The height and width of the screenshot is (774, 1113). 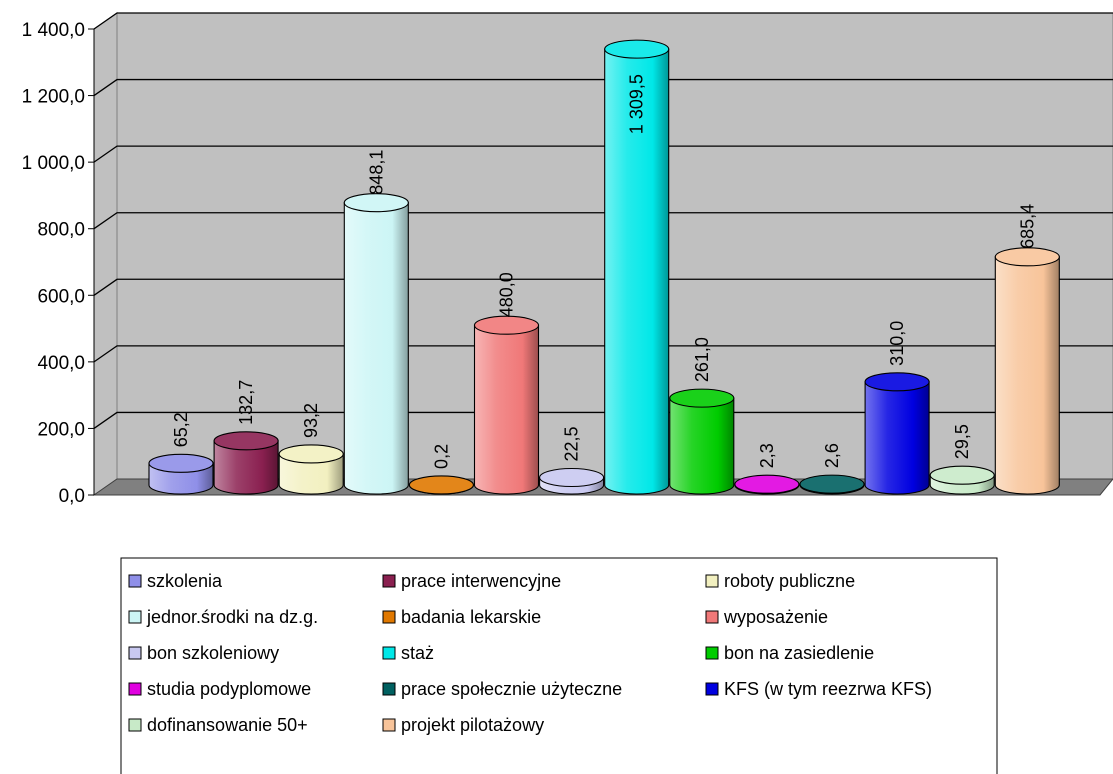 What do you see at coordinates (962, 441) in the screenshot?
I see `data-label: 29,5` at bounding box center [962, 441].